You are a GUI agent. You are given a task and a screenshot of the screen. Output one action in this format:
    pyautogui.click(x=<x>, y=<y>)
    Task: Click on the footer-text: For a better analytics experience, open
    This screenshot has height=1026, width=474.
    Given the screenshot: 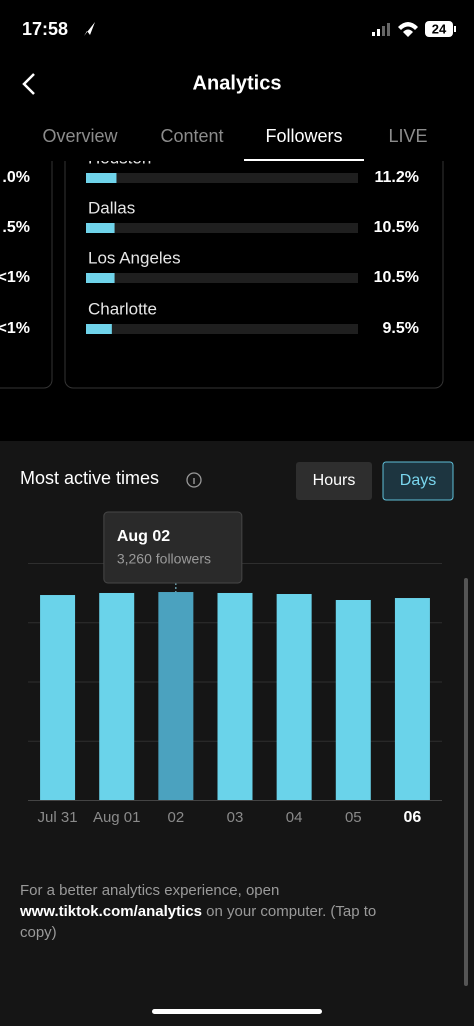 What is the action you would take?
    pyautogui.click(x=149, y=890)
    